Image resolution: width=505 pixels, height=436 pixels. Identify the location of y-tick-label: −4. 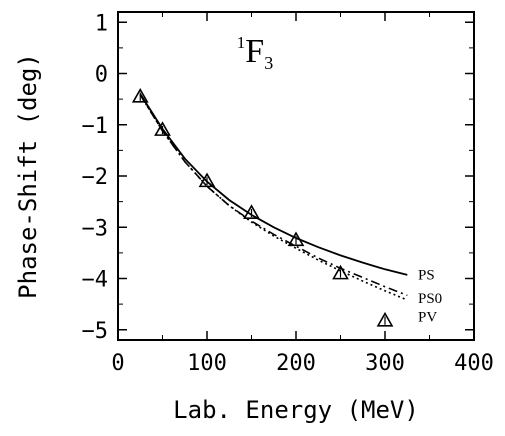
(95, 280).